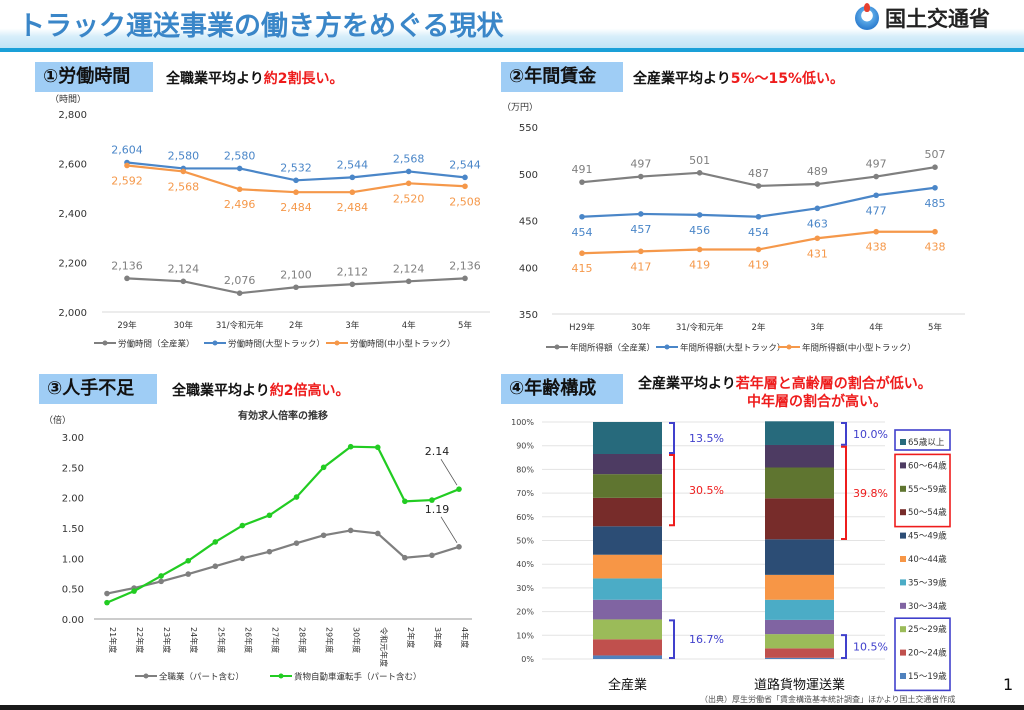  I want to click on x-tick-label: 5年, so click(465, 325).